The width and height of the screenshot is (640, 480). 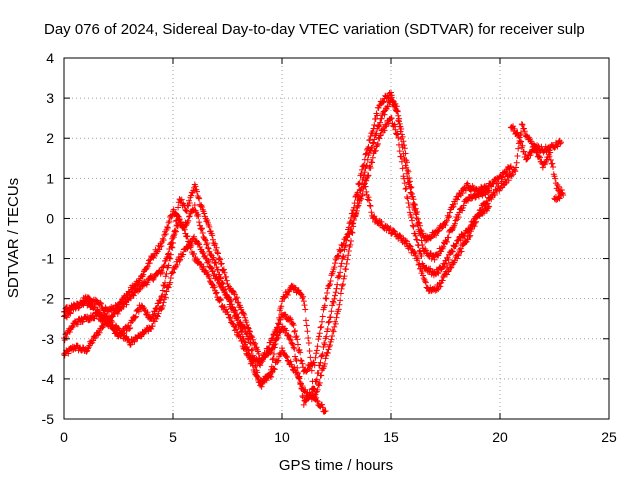 What do you see at coordinates (48, 299) in the screenshot?
I see `y-tick-label: -2` at bounding box center [48, 299].